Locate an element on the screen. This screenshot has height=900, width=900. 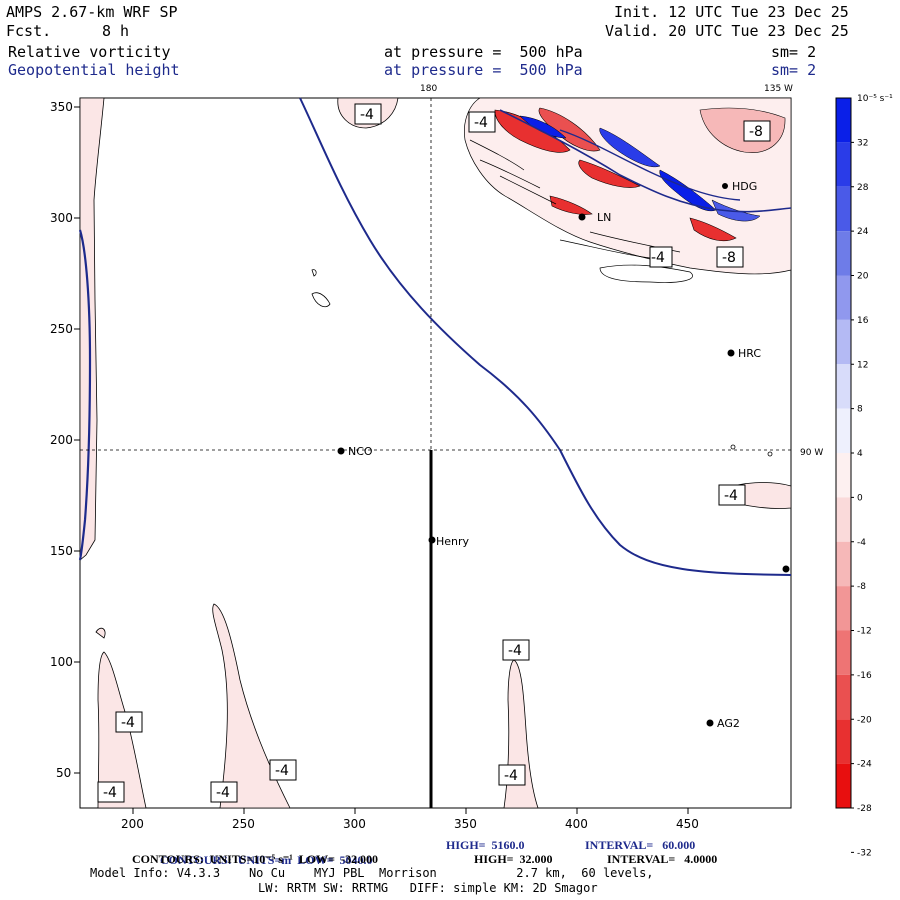
colorbar-unit: 10⁻⁵ s⁻¹ is located at coordinates (875, 99).